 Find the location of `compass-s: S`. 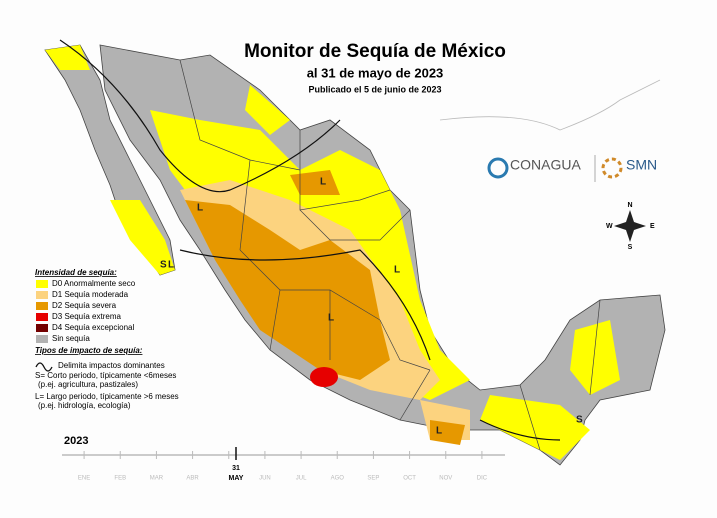

compass-s: S is located at coordinates (630, 247).